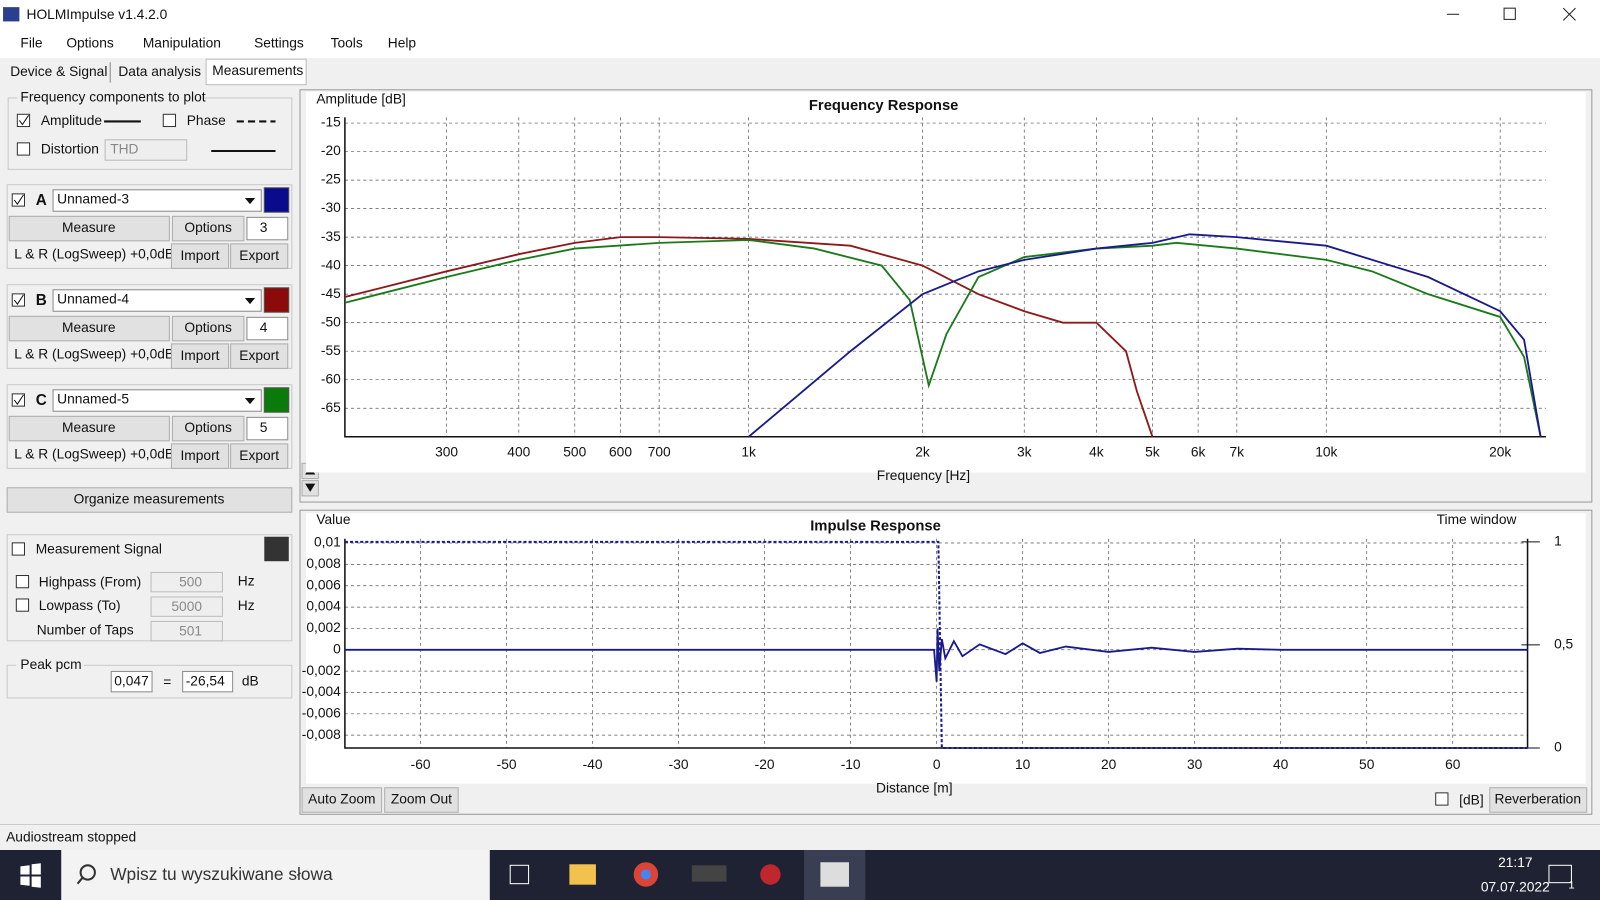 The height and width of the screenshot is (900, 1600). What do you see at coordinates (875, 526) in the screenshot?
I see `chart-title: Impulse Response` at bounding box center [875, 526].